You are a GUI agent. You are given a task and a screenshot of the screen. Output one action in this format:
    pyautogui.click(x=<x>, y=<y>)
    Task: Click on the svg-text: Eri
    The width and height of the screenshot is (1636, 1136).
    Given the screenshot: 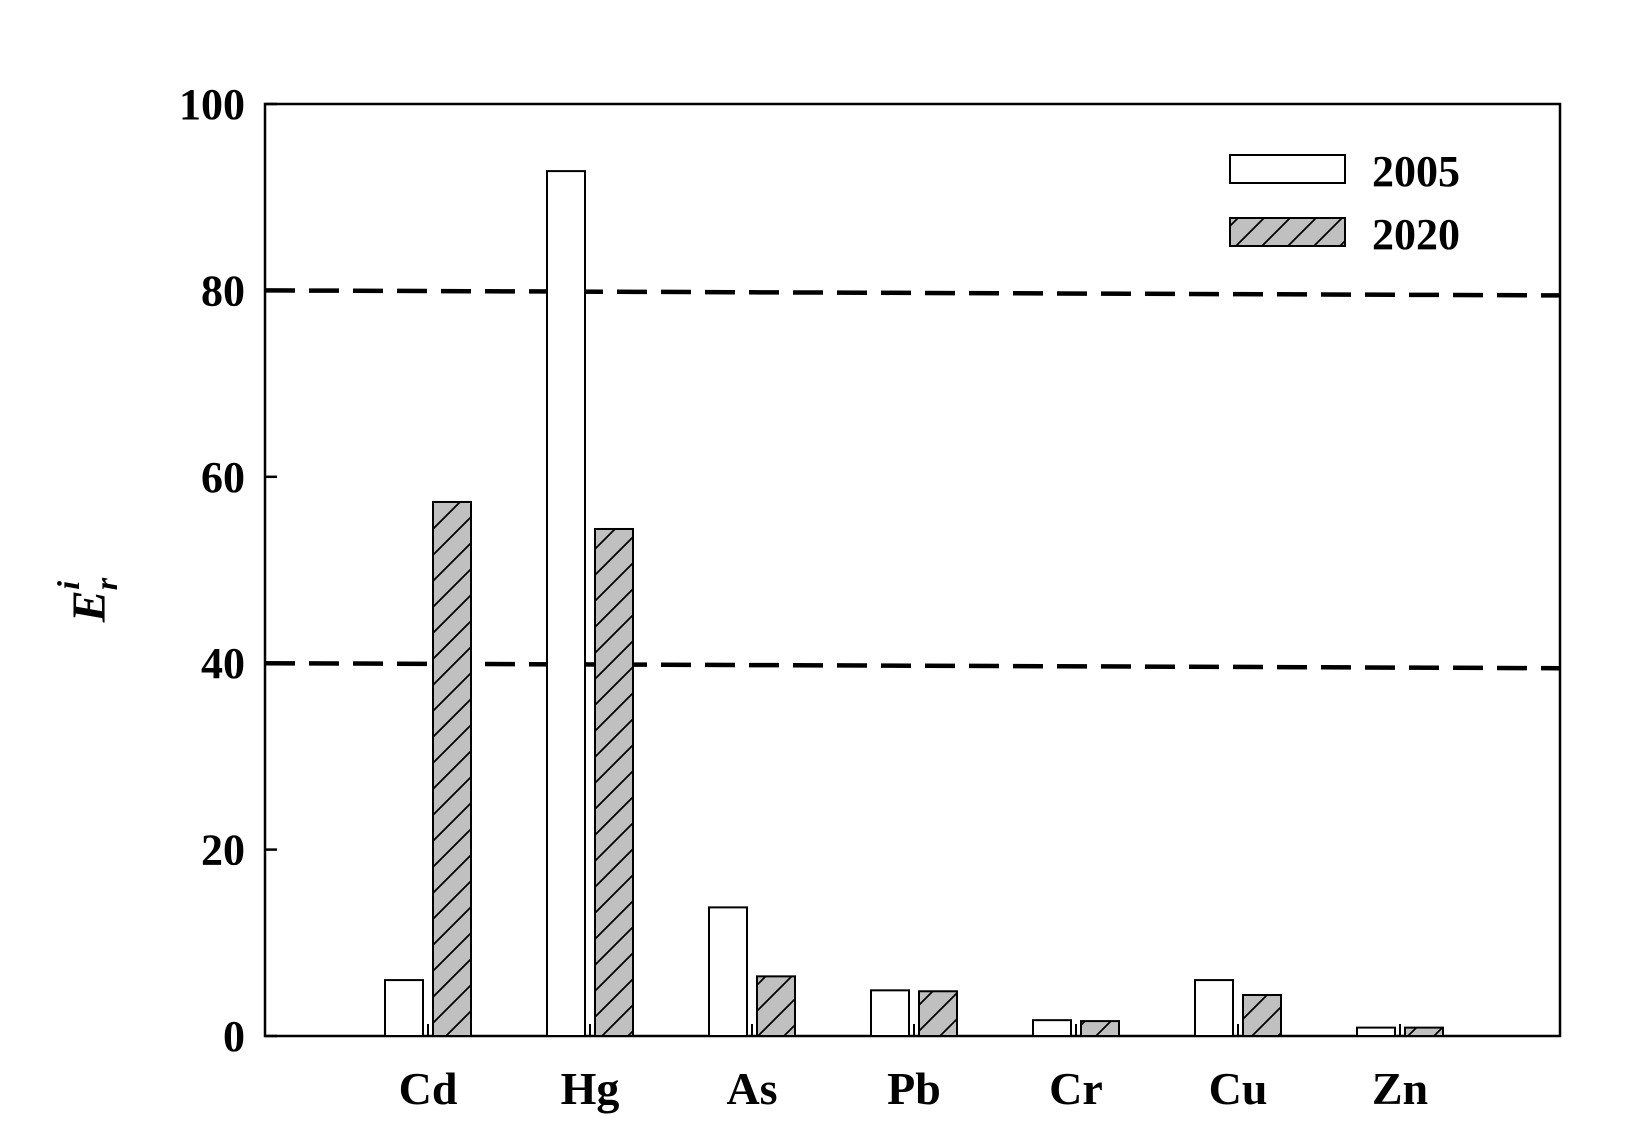 What is the action you would take?
    pyautogui.click(x=87, y=600)
    